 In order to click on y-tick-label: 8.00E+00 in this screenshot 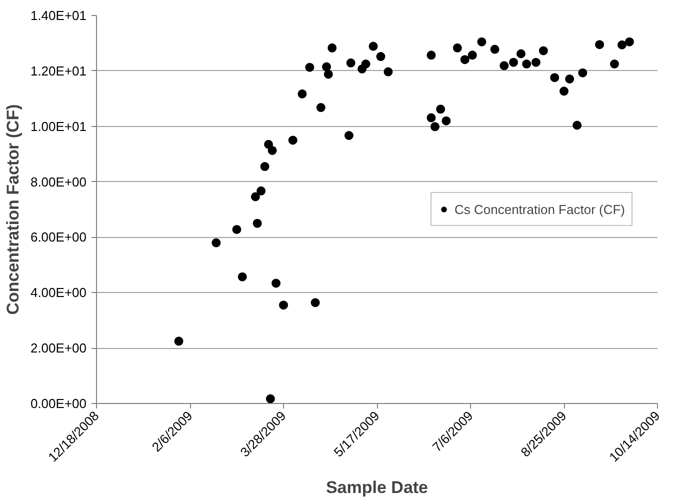, I will do `click(58, 182)`.